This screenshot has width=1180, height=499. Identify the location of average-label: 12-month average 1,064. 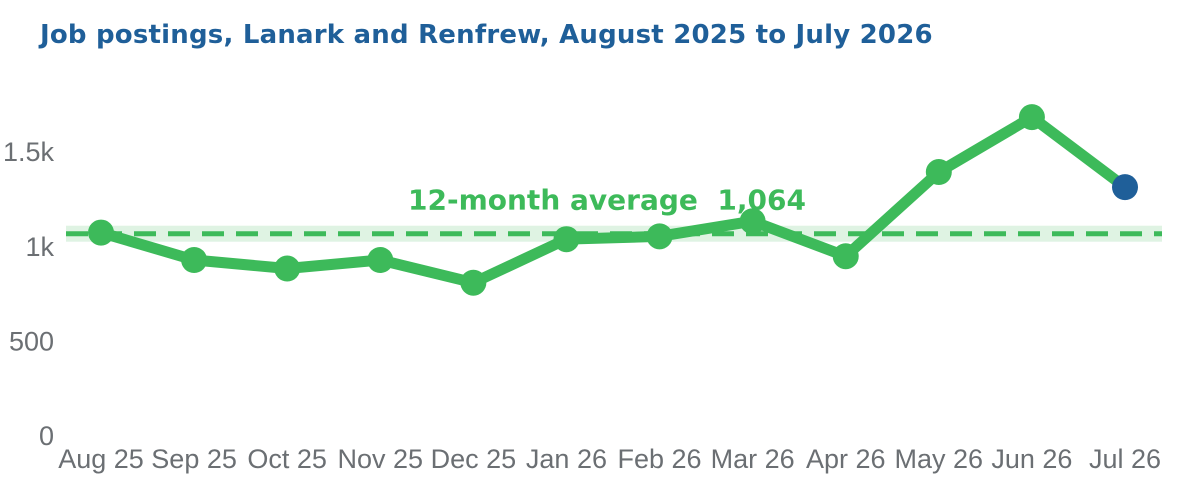
(607, 200).